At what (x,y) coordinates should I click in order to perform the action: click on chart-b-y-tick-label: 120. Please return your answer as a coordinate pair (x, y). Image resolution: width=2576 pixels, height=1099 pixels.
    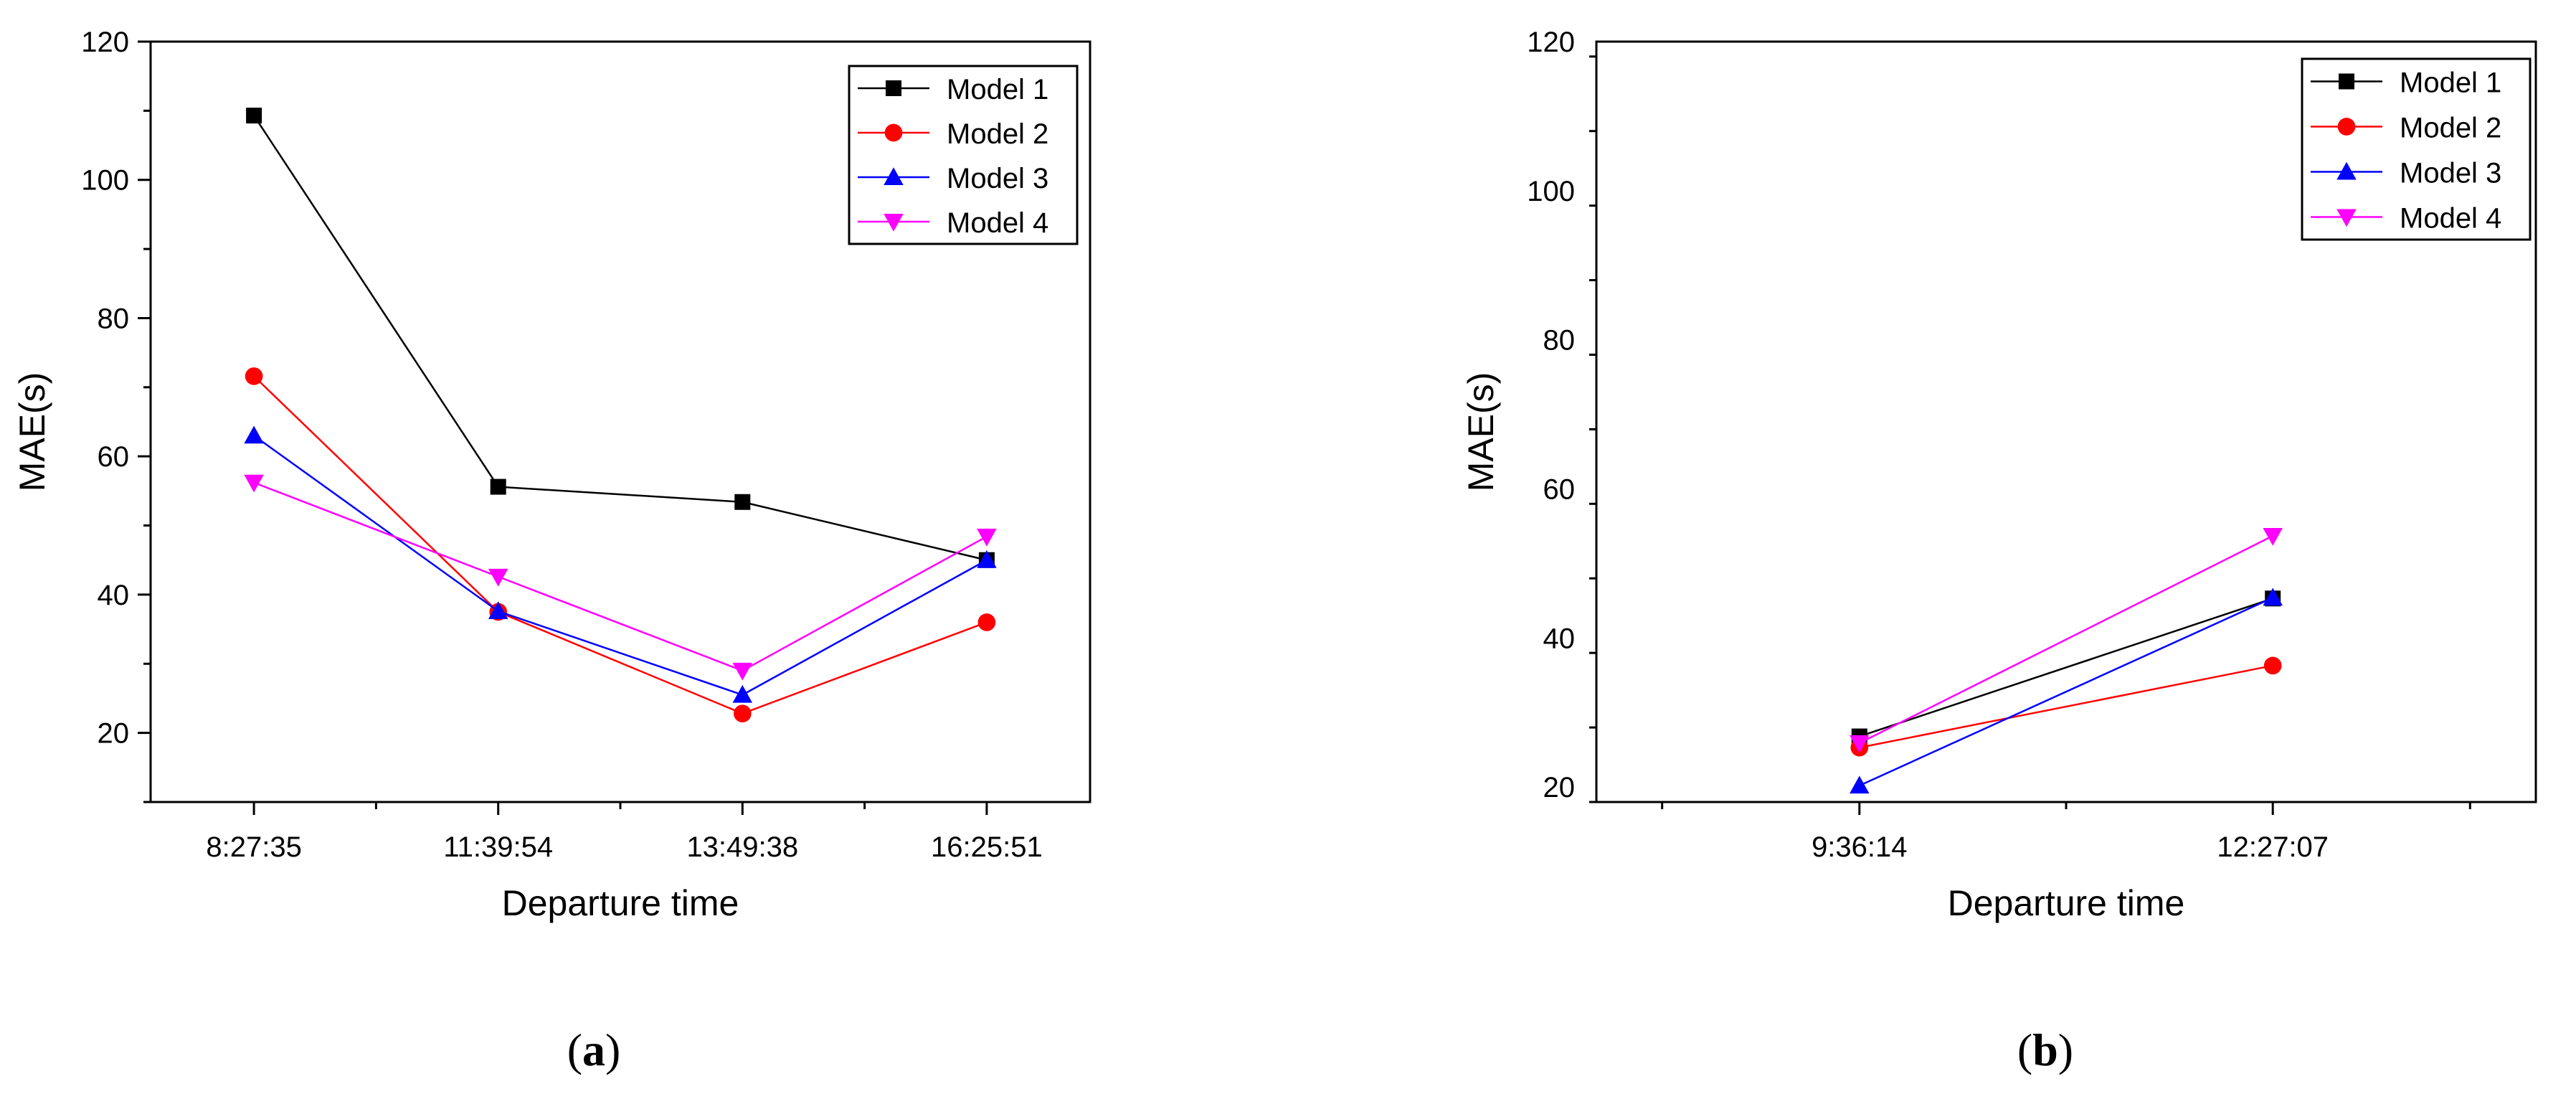
    Looking at the image, I should click on (1551, 42).